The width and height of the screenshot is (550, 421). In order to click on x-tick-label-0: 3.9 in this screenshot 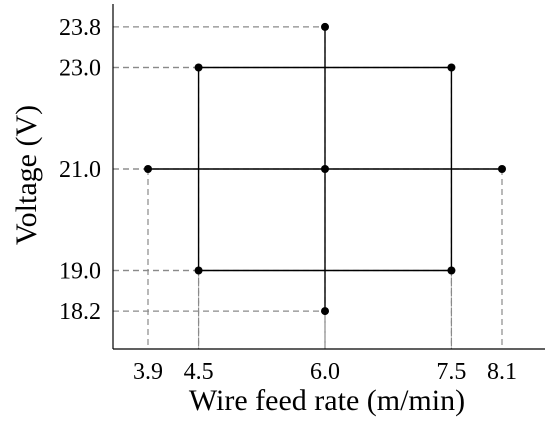, I will do `click(148, 372)`.